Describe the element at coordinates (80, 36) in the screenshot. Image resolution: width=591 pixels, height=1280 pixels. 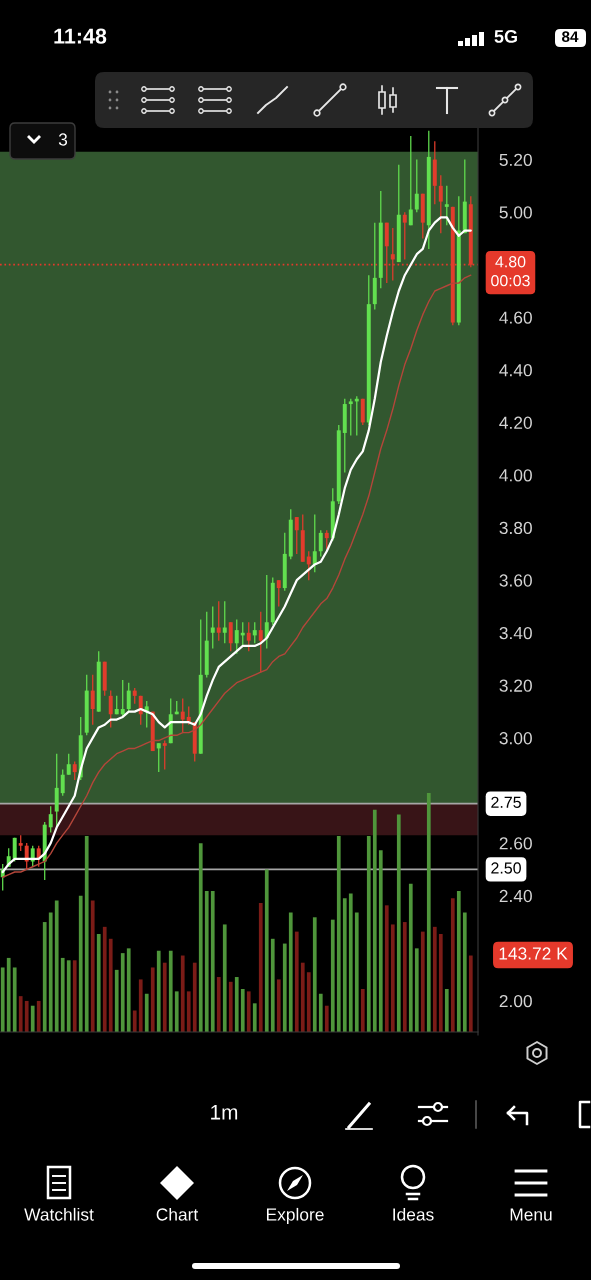
I see `text: 11:48` at that location.